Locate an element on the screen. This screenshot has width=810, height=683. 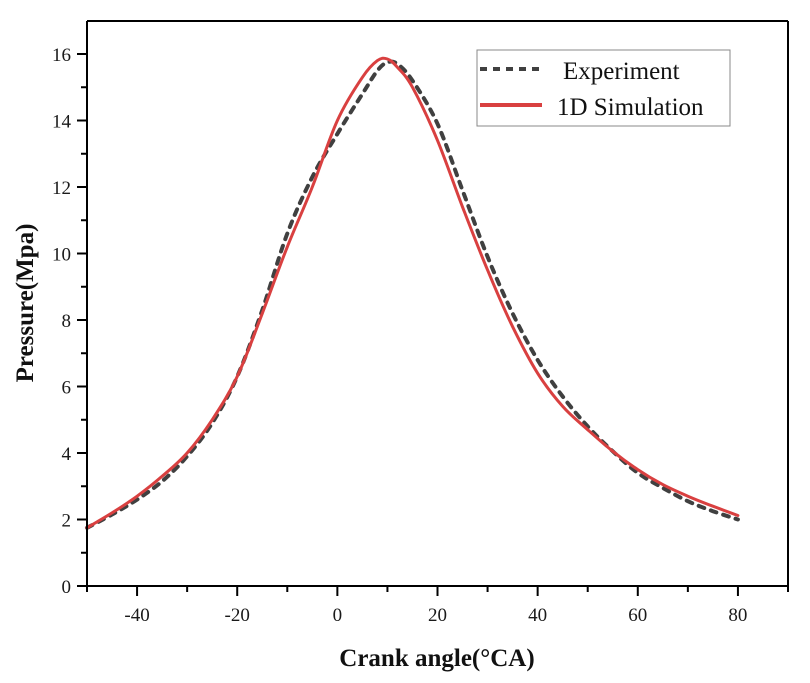
legend-label-1d-simulation: 1D Simulation is located at coordinates (630, 107).